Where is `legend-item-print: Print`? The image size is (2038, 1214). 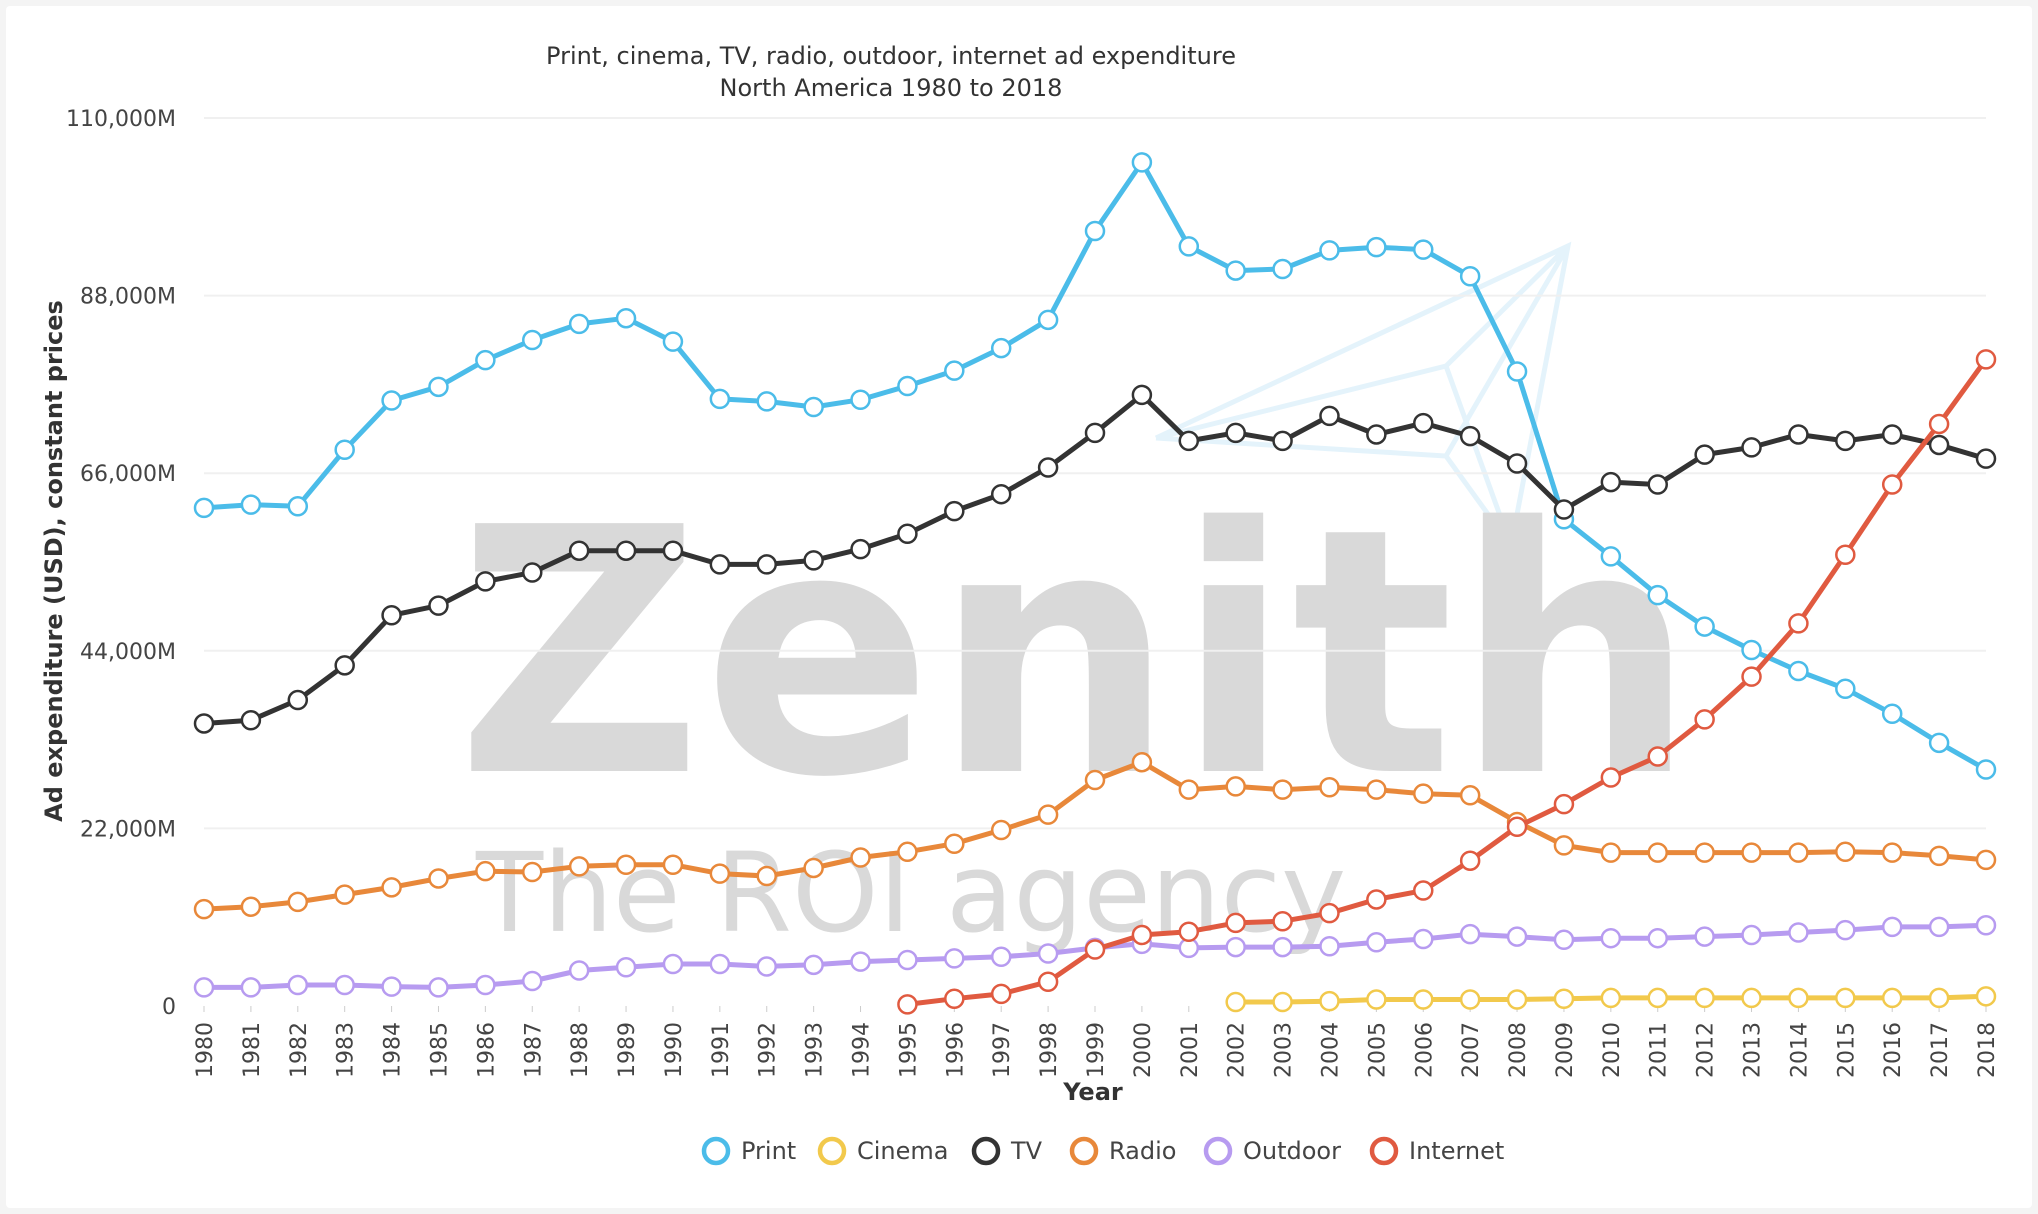 legend-item-print: Print is located at coordinates (748, 1151).